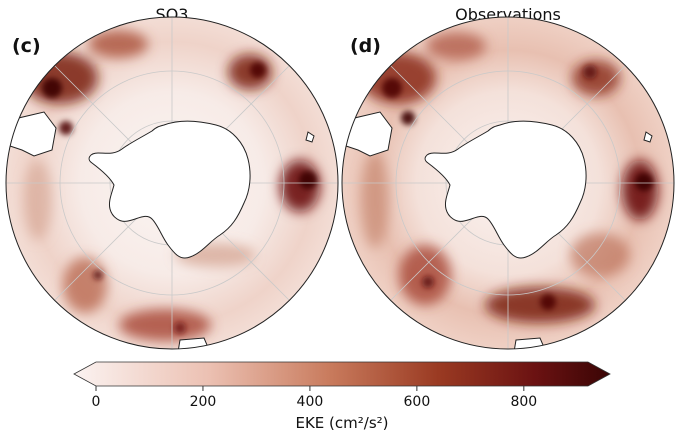 This screenshot has height=437, width=680. What do you see at coordinates (341, 423) in the screenshot?
I see `colorbar-label: EKE (cm²/s²)` at bounding box center [341, 423].